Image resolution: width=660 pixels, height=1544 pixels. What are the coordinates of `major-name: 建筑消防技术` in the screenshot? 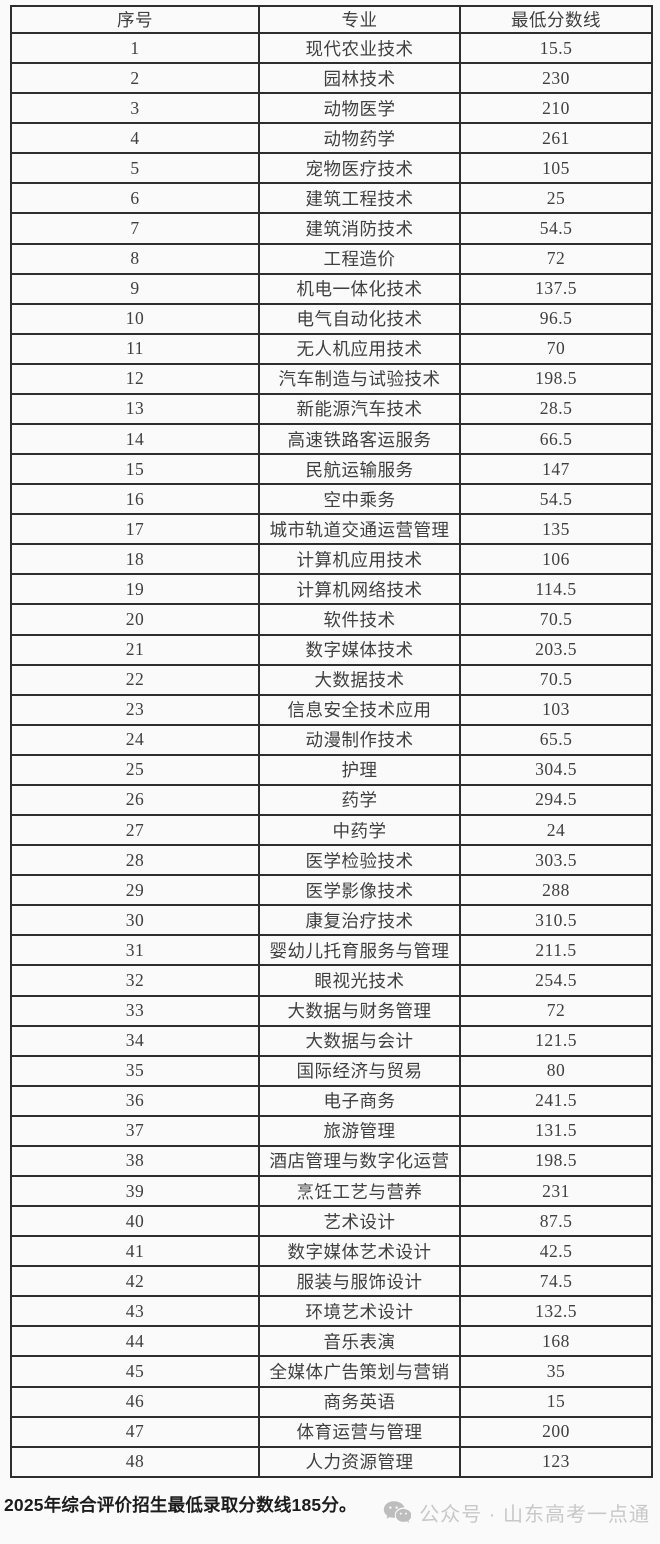 It's located at (359, 228).